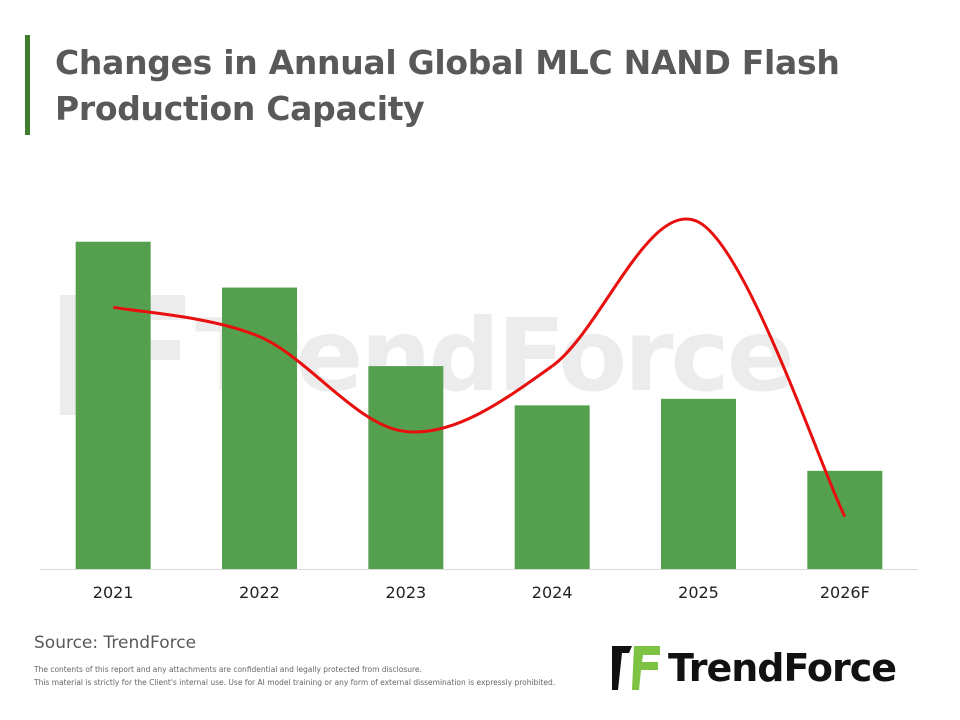  Describe the element at coordinates (113, 405) in the screenshot. I see `bar-2021` at that location.